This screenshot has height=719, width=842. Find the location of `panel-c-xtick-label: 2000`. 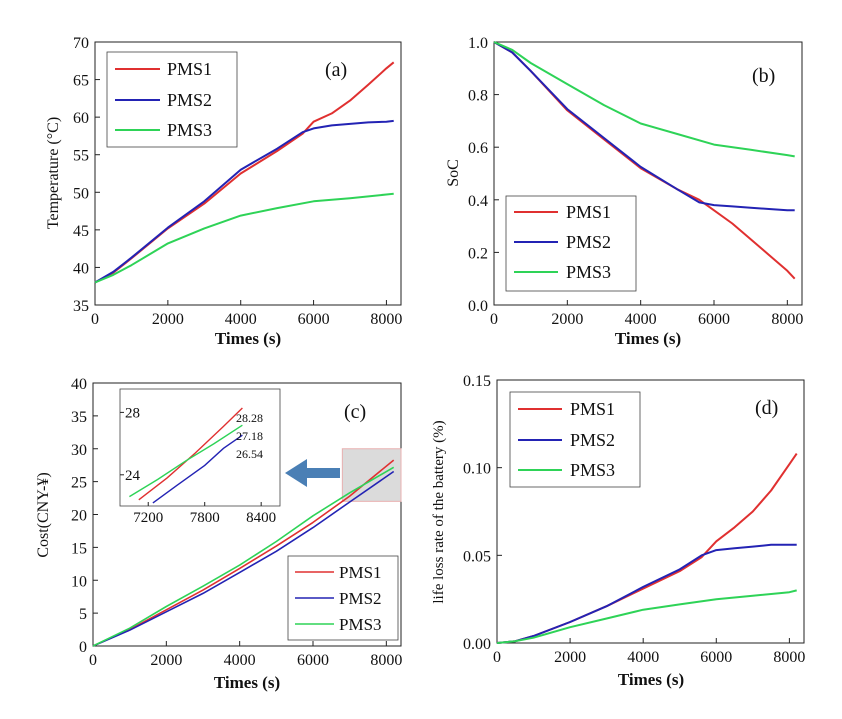

panel-c-xtick-label: 2000 is located at coordinates (166, 660).